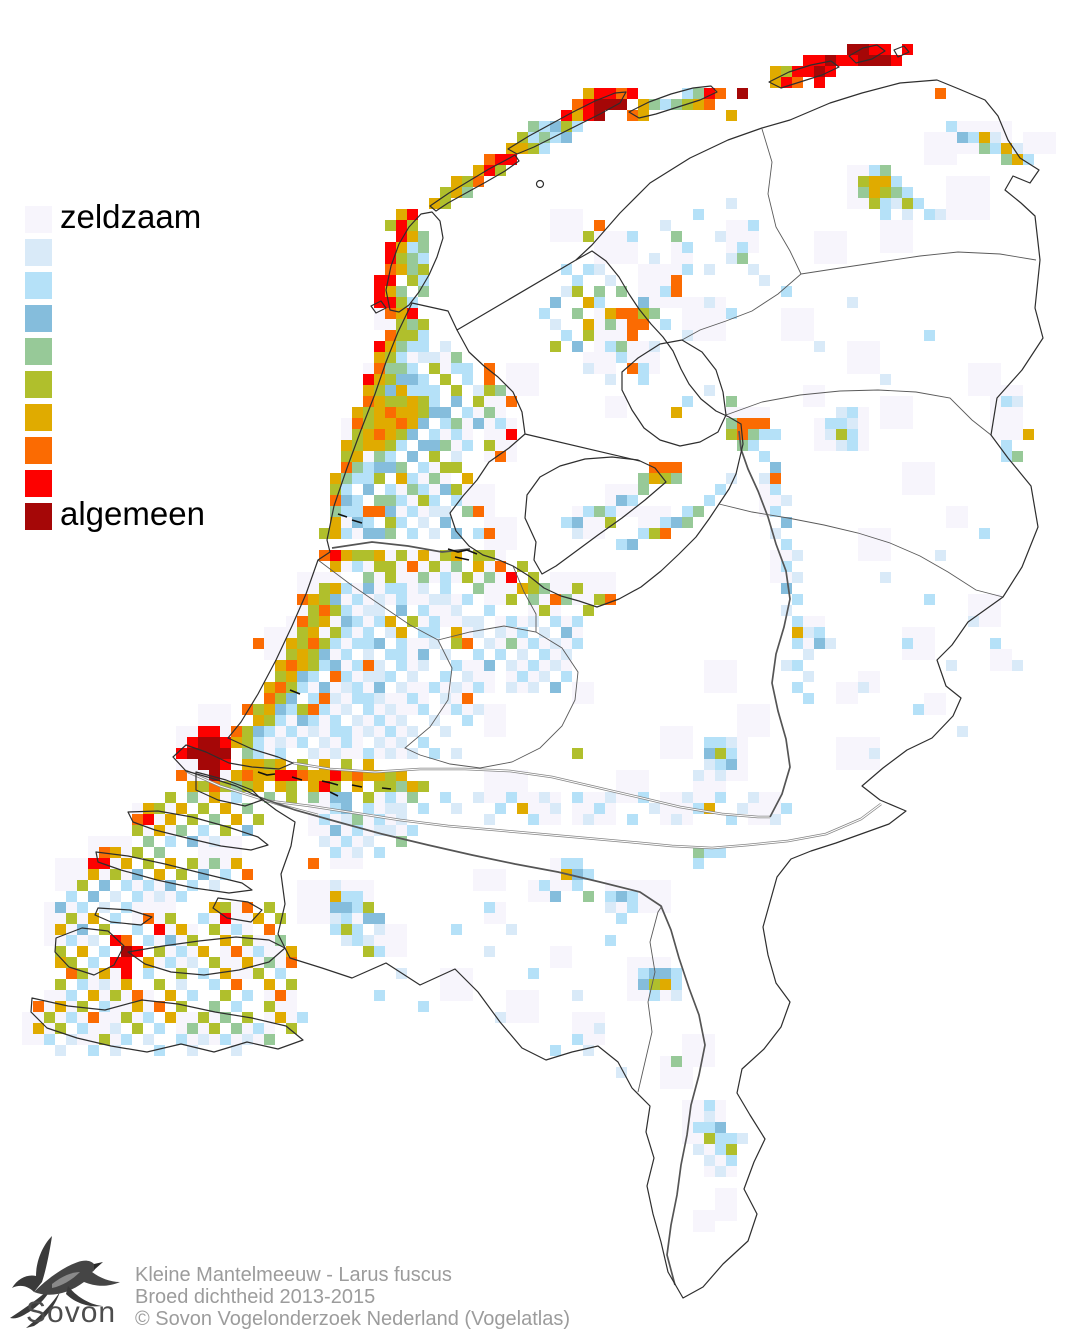 This screenshot has width=1074, height=1340. Describe the element at coordinates (673, 102) in the screenshot. I see `island-ameland` at that location.